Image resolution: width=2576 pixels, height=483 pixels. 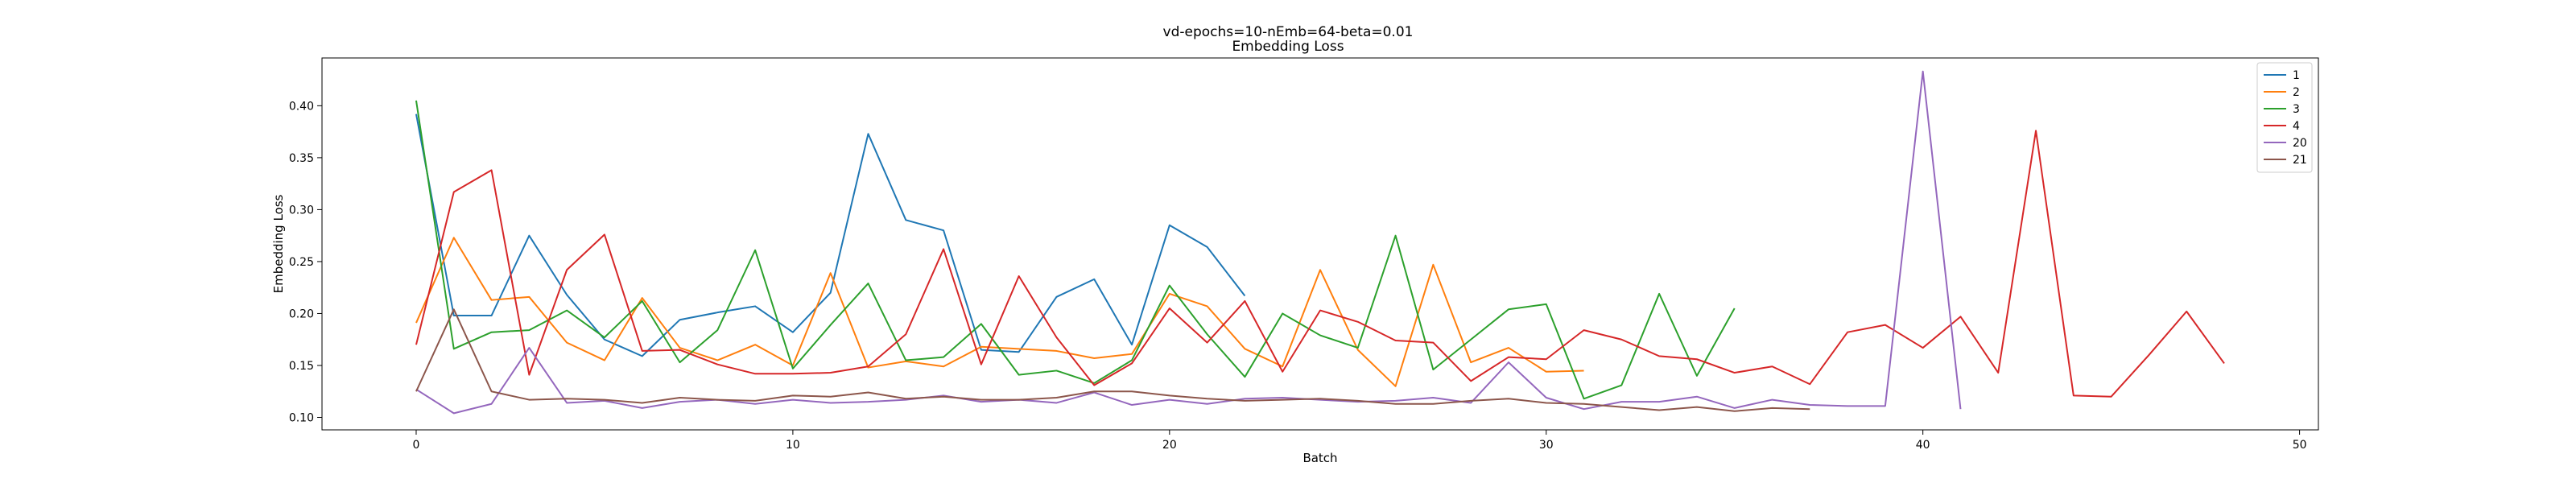 What do you see at coordinates (1288, 32) in the screenshot?
I see `chart-title: vd-epochs=10-nEmb=64-beta=0.01` at bounding box center [1288, 32].